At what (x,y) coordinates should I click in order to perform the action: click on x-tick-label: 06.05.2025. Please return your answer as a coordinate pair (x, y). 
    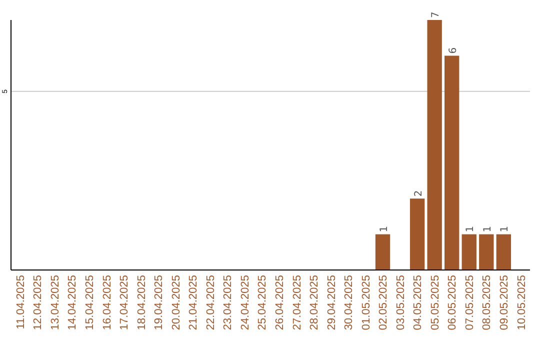
    Looking at the image, I should click on (452, 302).